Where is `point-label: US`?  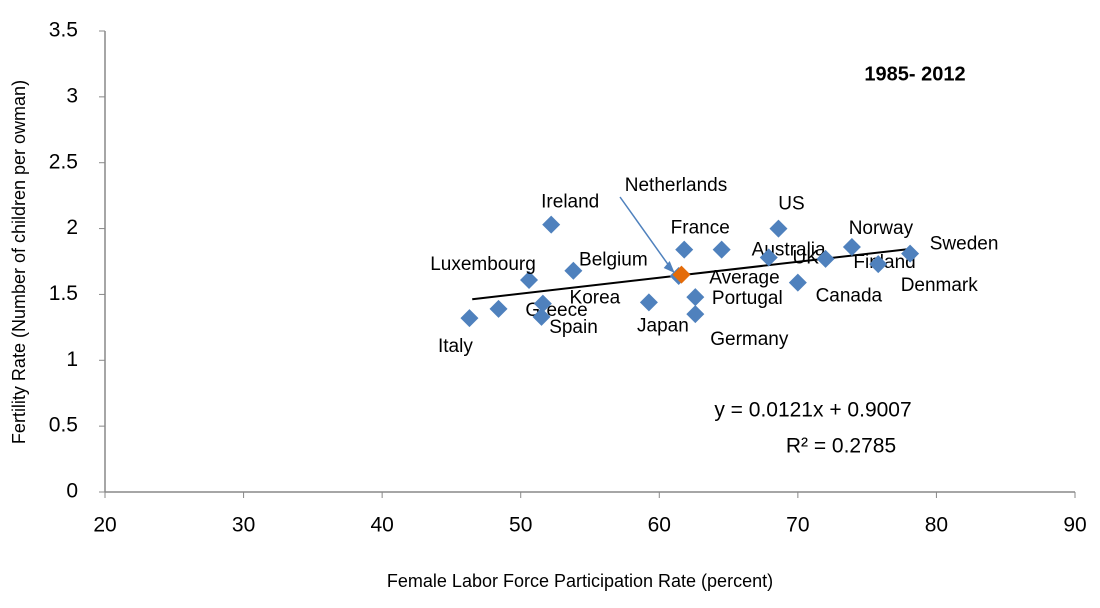
point-label: US is located at coordinates (791, 204).